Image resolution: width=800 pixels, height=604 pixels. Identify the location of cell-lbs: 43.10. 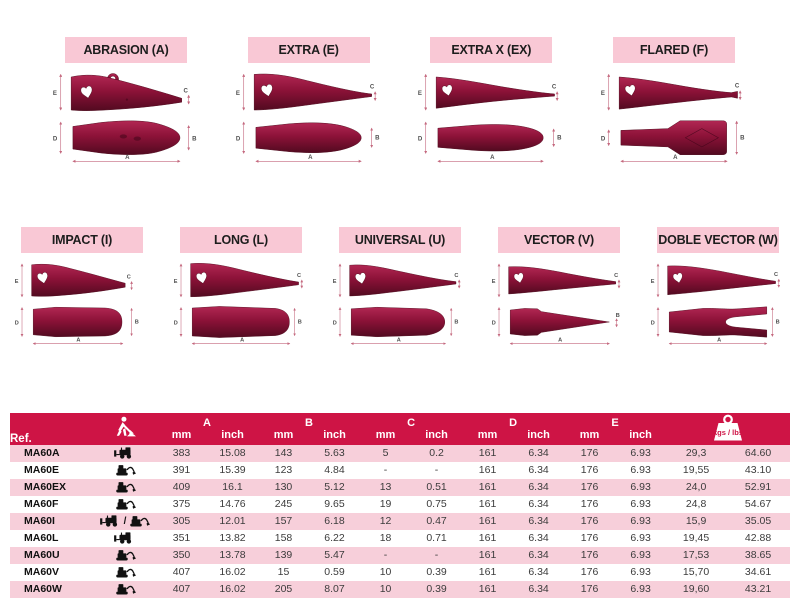
(758, 470).